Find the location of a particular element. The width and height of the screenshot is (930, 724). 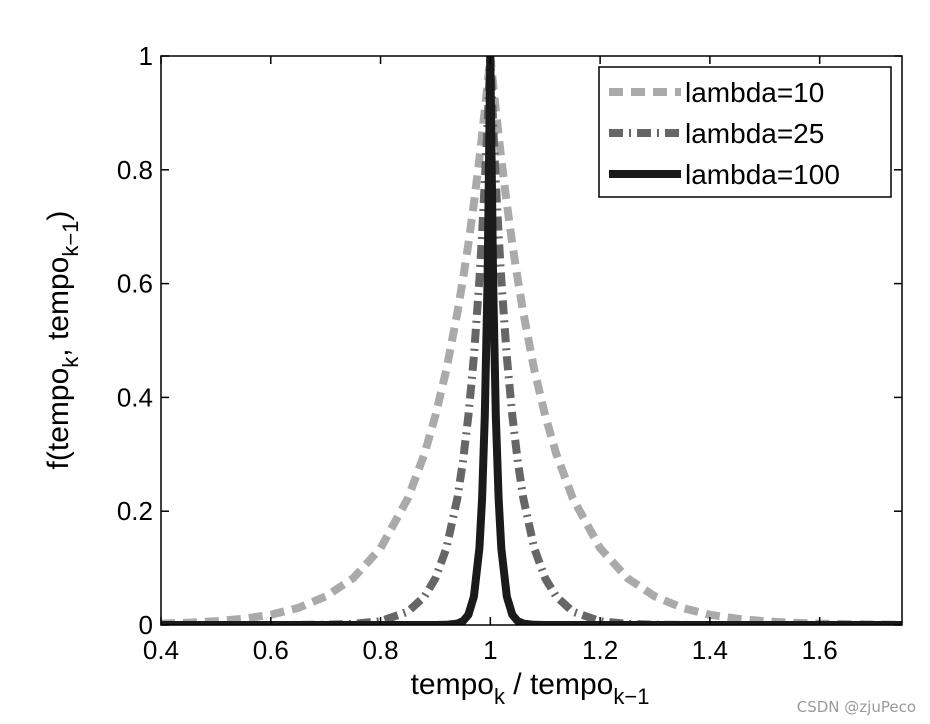

watermark: CSDN @zjuPeco is located at coordinates (856, 707).